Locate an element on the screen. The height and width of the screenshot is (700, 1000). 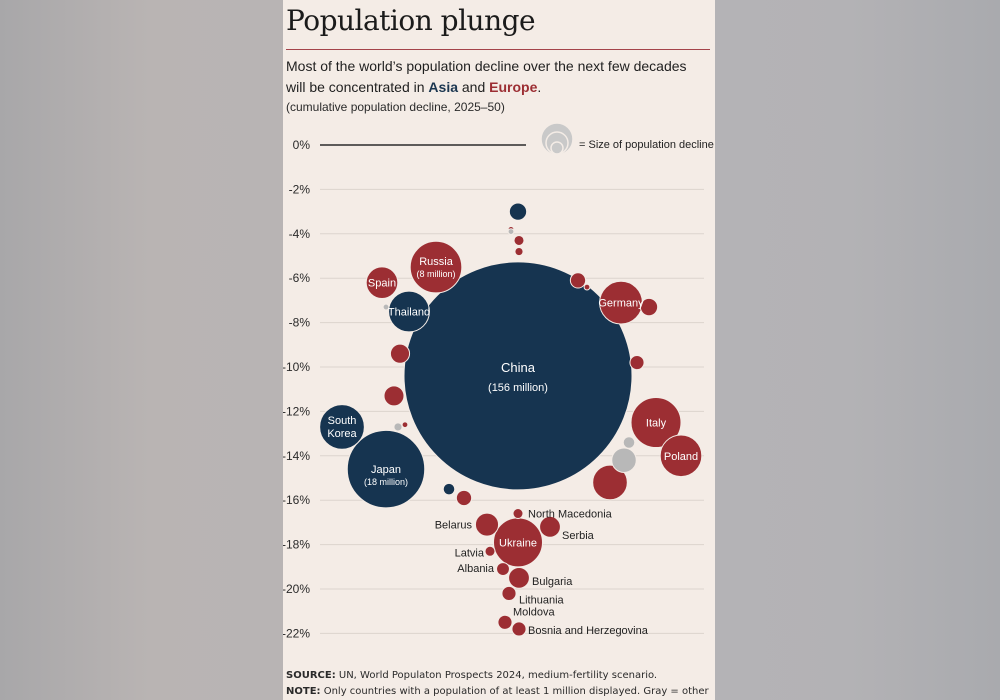
label-bulgaria: Bulgaria is located at coordinates (552, 582).